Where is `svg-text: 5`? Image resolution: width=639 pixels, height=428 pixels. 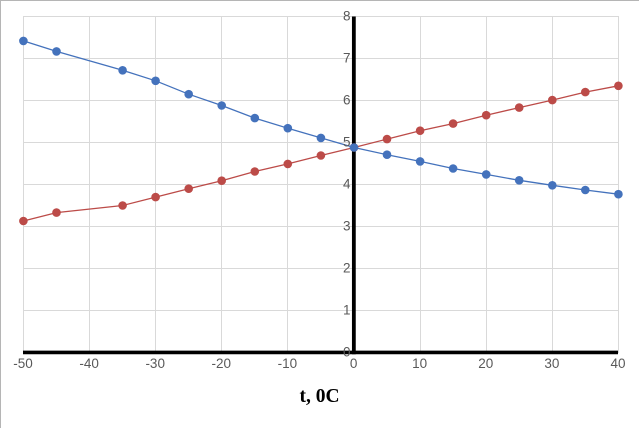 svg-text: 5 is located at coordinates (347, 141).